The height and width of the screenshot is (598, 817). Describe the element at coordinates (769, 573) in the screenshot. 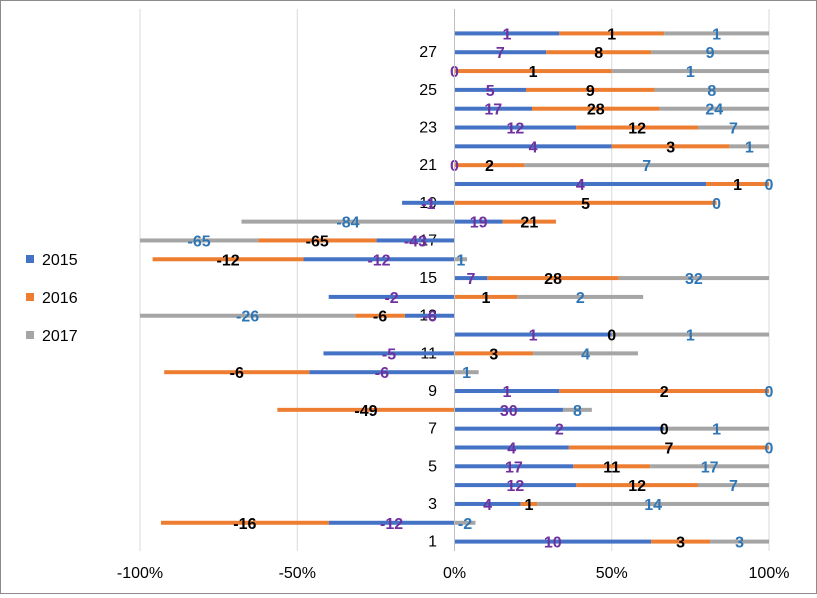

I see `x-tick-label: 100%` at that location.